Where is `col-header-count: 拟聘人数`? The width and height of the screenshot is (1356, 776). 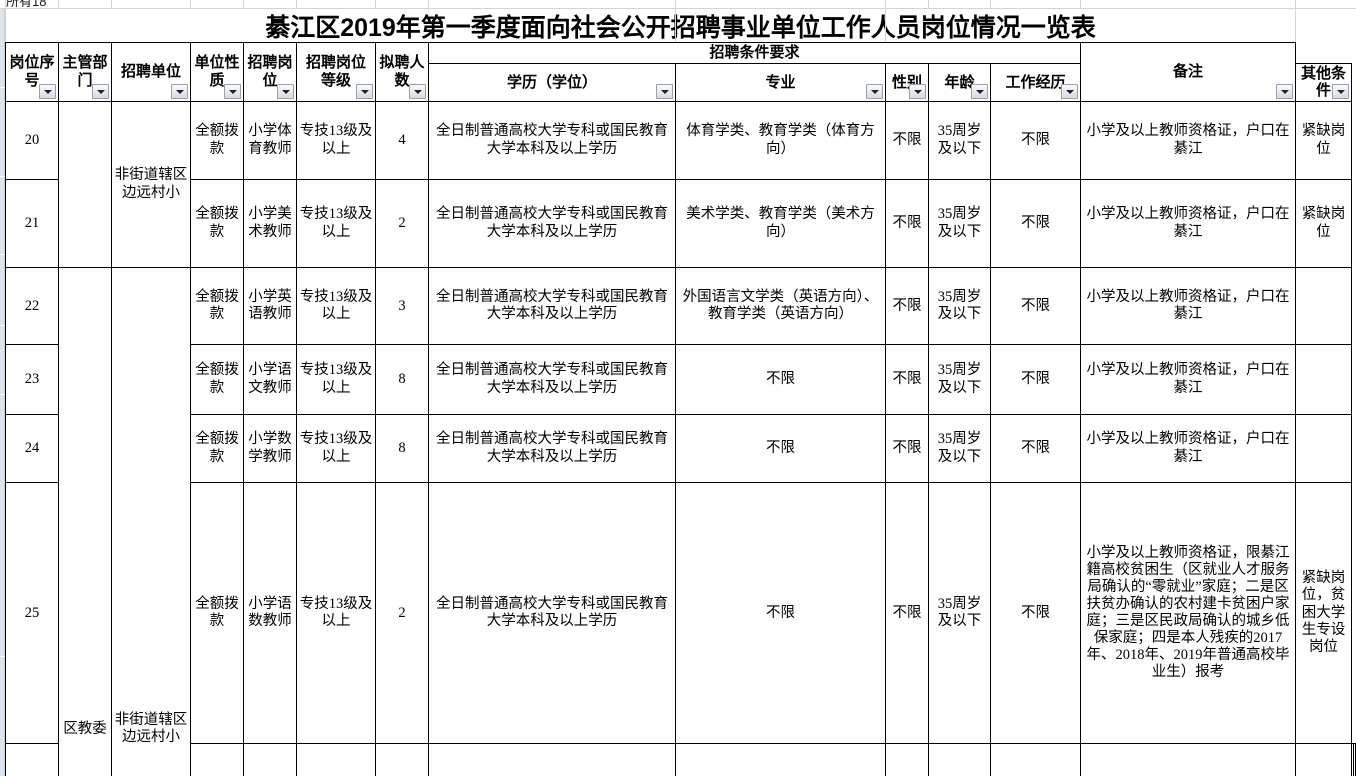
col-header-count: 拟聘人数 is located at coordinates (402, 72).